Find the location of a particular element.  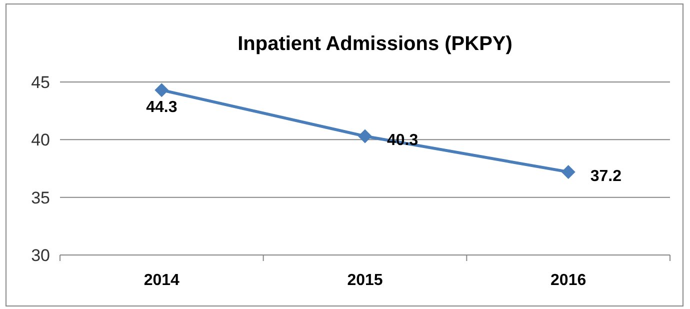

y-tick-label: 30 is located at coordinates (40, 255).